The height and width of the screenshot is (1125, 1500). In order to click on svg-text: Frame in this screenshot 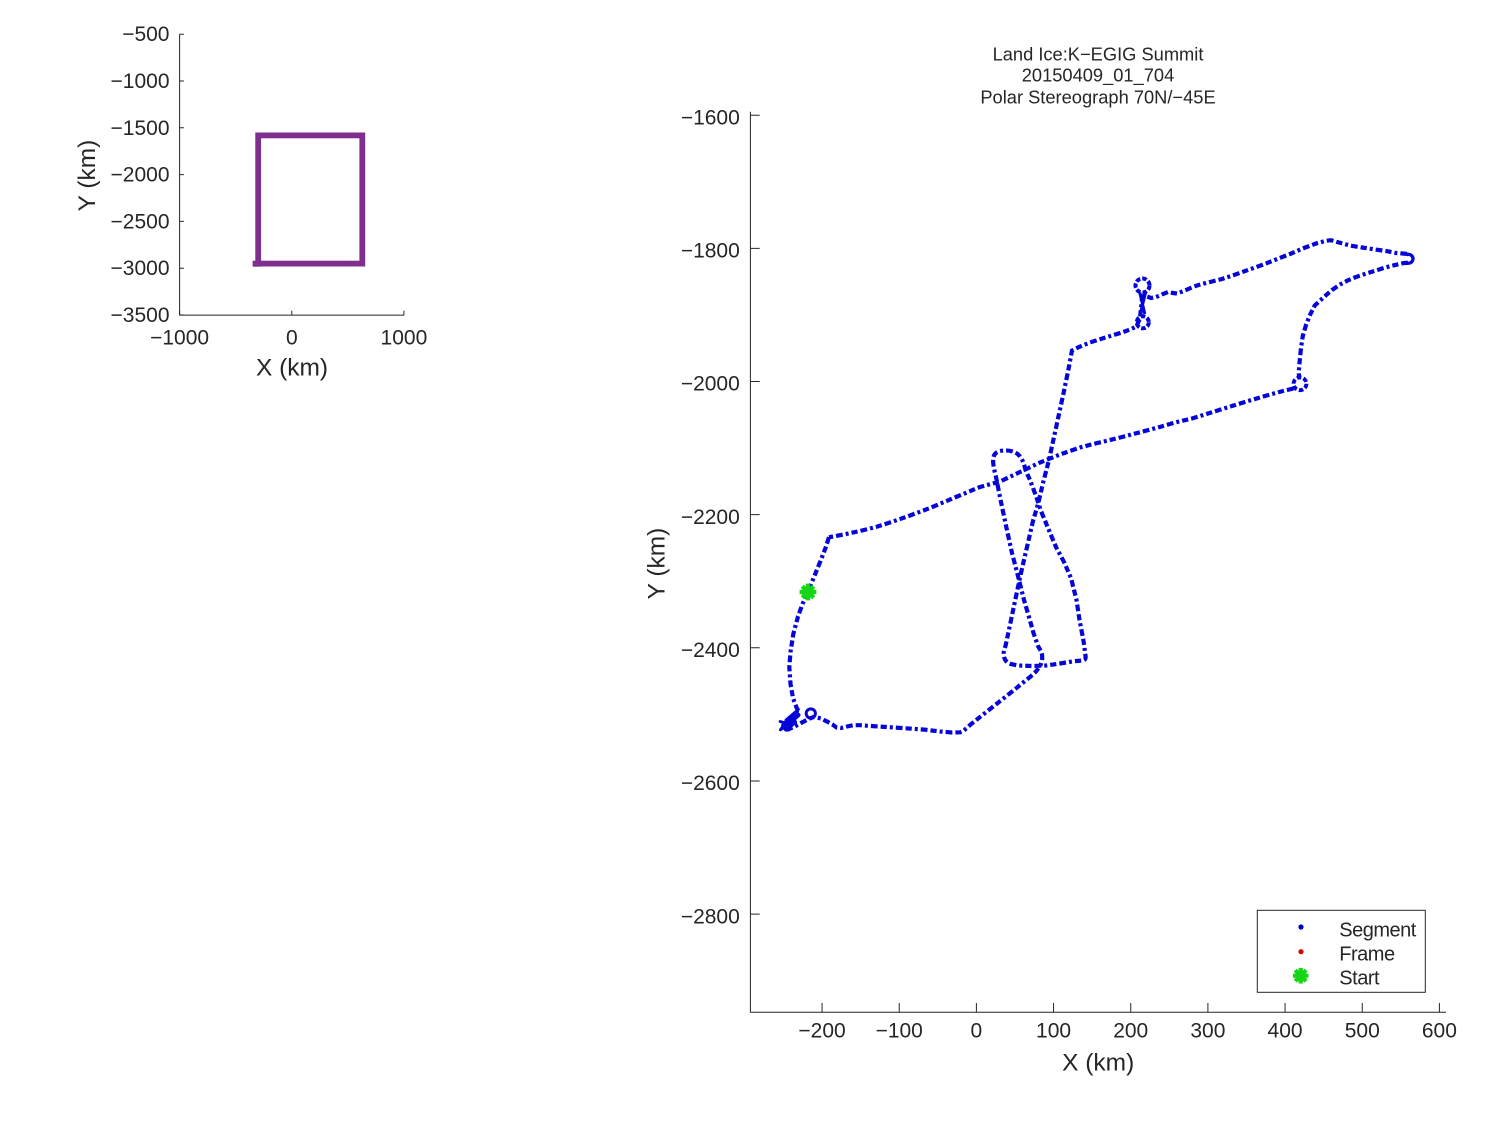, I will do `click(1367, 954)`.